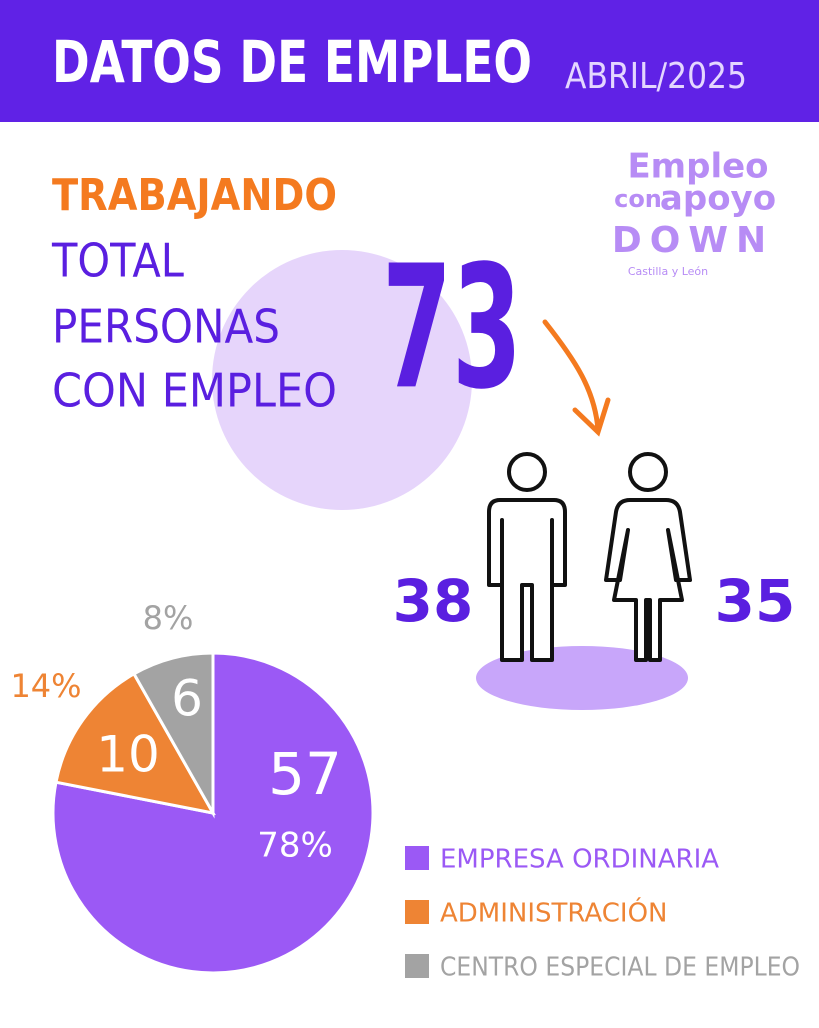  I want to click on summary-line: PERSONAS, so click(166, 327).